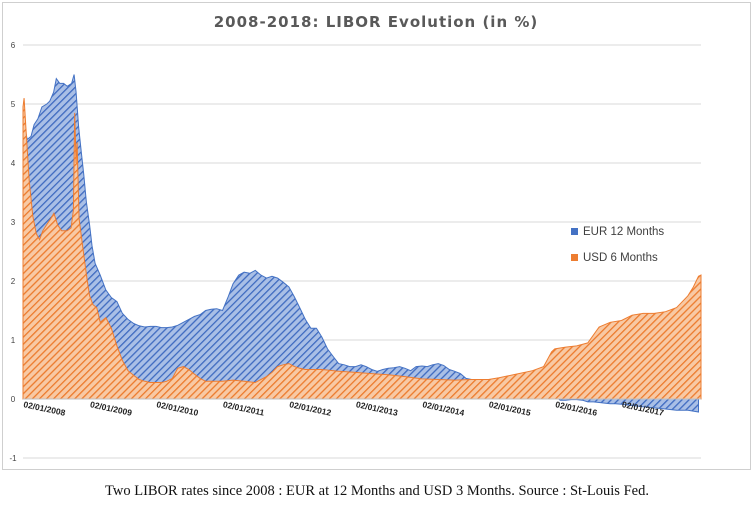 This screenshot has width=754, height=509. Describe the element at coordinates (311, 408) in the screenshot. I see `x-tick-label: 02/01/2012` at that location.